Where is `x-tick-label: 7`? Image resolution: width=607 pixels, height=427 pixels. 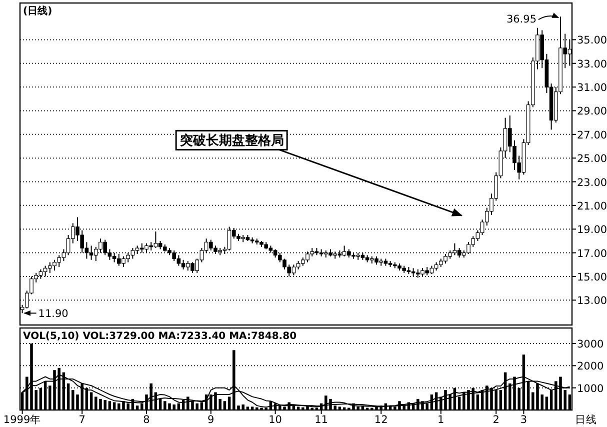 x-tick-label: 7 is located at coordinates (82, 420).